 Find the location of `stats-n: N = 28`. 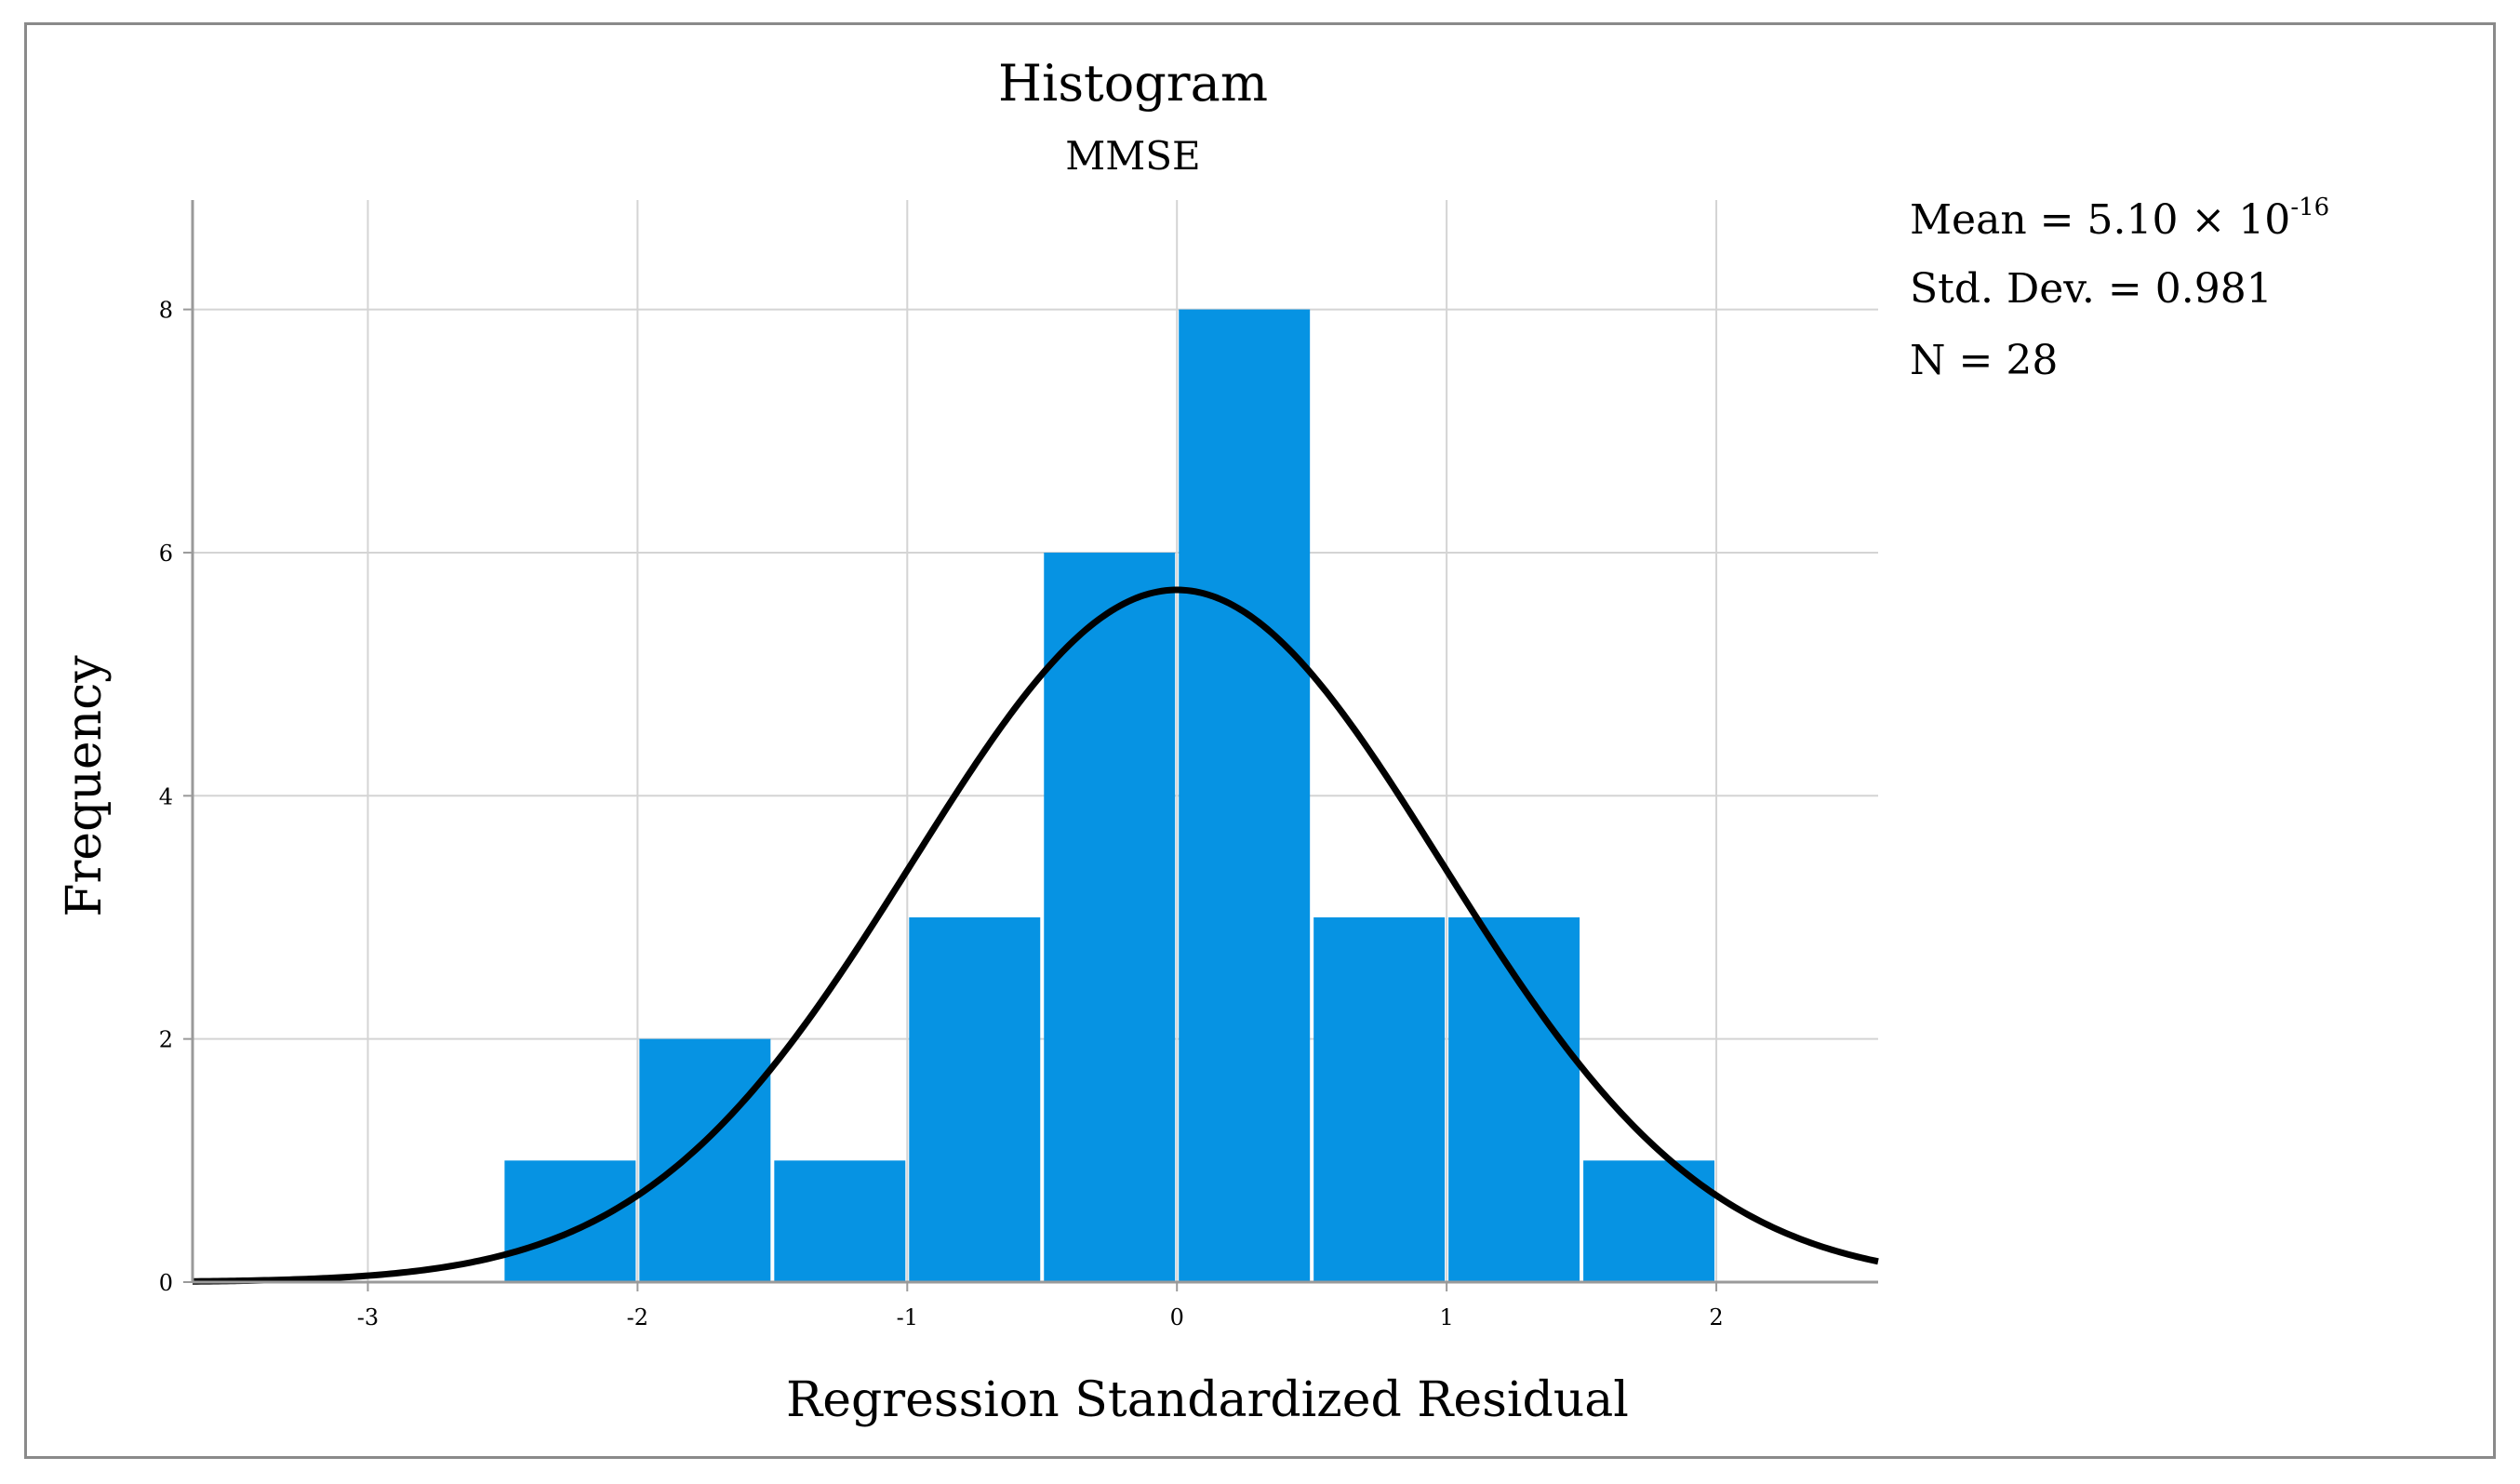

stats-n: N = 28 is located at coordinates (1984, 360).